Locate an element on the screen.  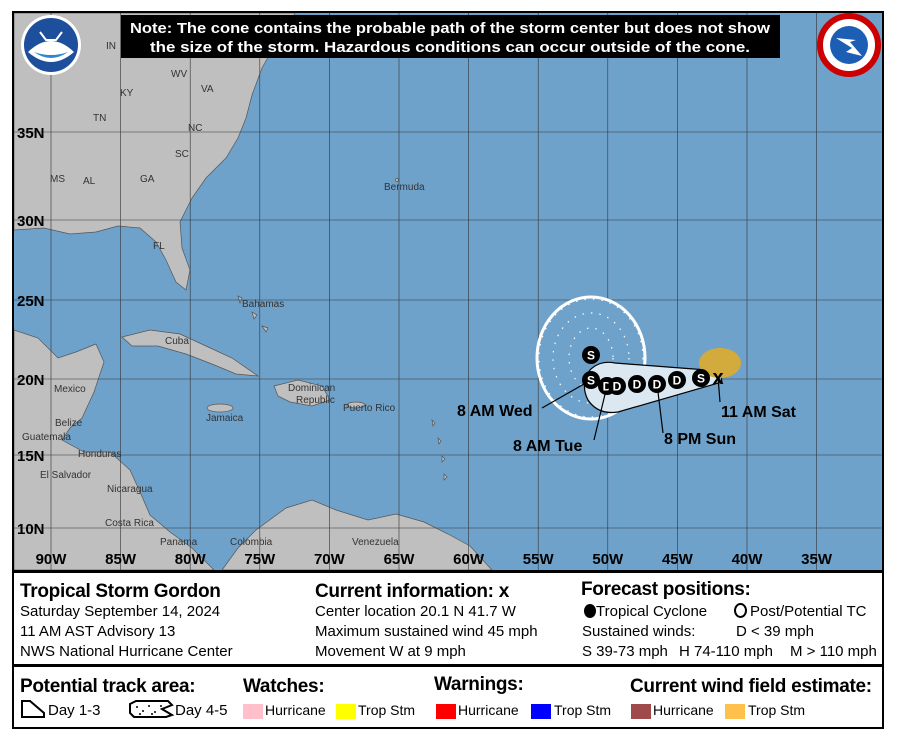
land-lesser-antilles is located at coordinates (439, 449).